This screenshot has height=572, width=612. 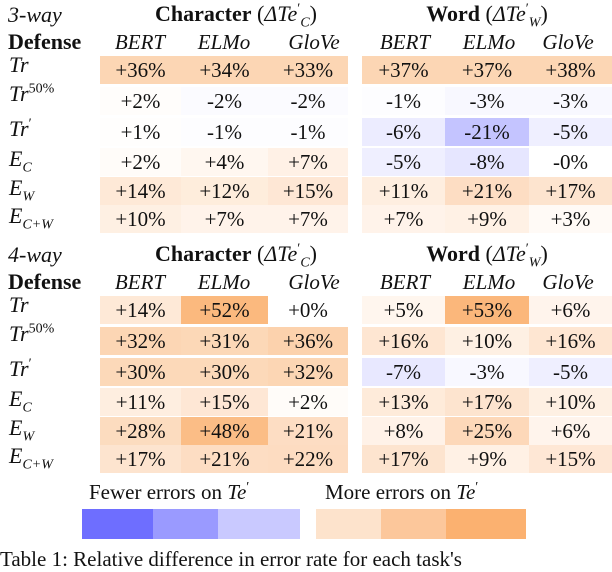 I want to click on table-cell: +0%, so click(x=308, y=310).